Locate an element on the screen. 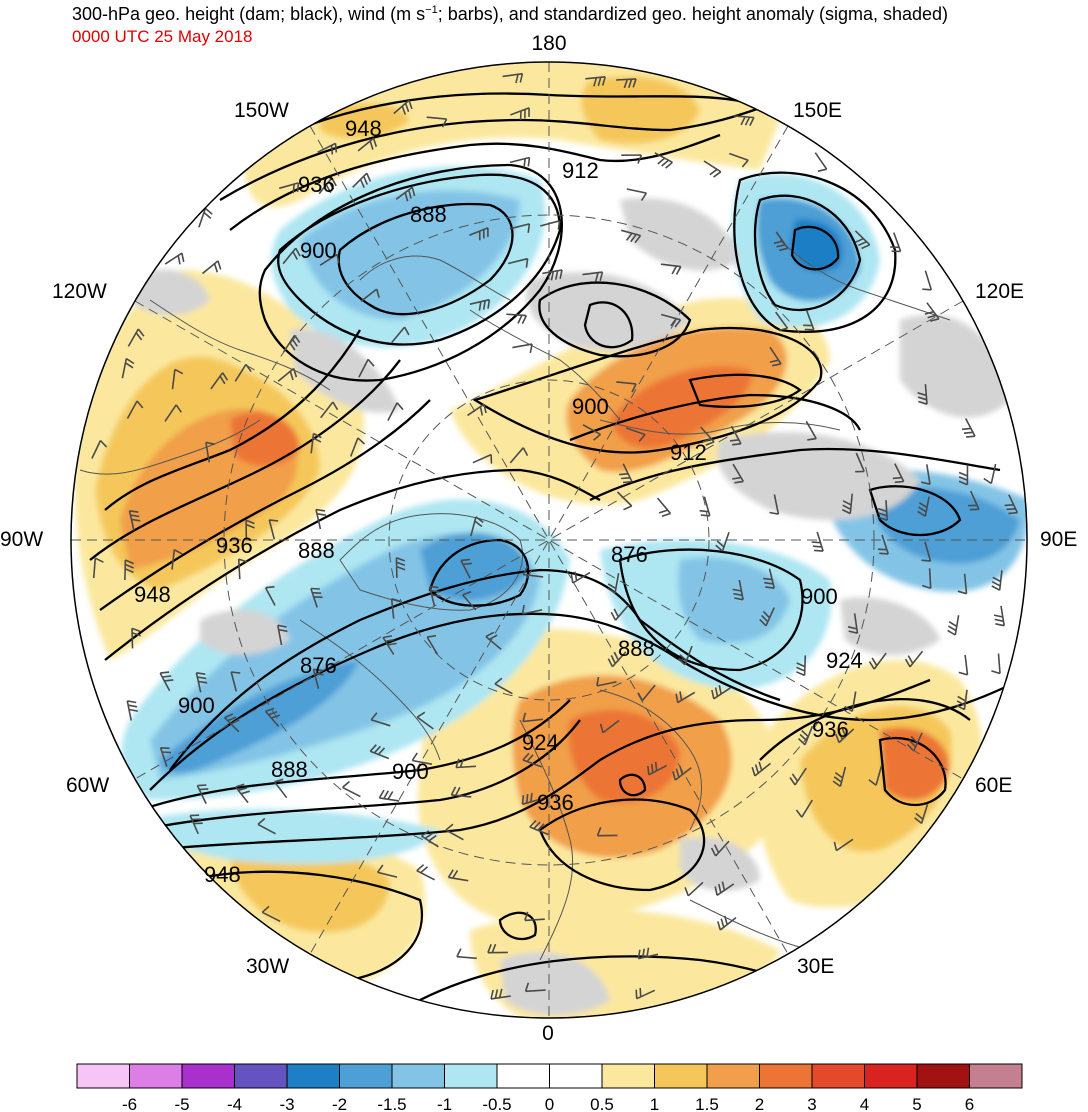  colorbar-tick-label: 3 is located at coordinates (811, 1103).